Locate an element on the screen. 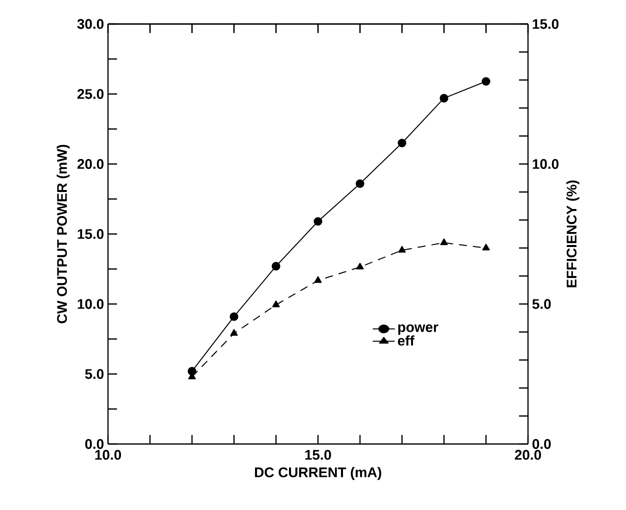 This screenshot has width=626, height=510. y-tick-label: 25.0 is located at coordinates (90, 94).